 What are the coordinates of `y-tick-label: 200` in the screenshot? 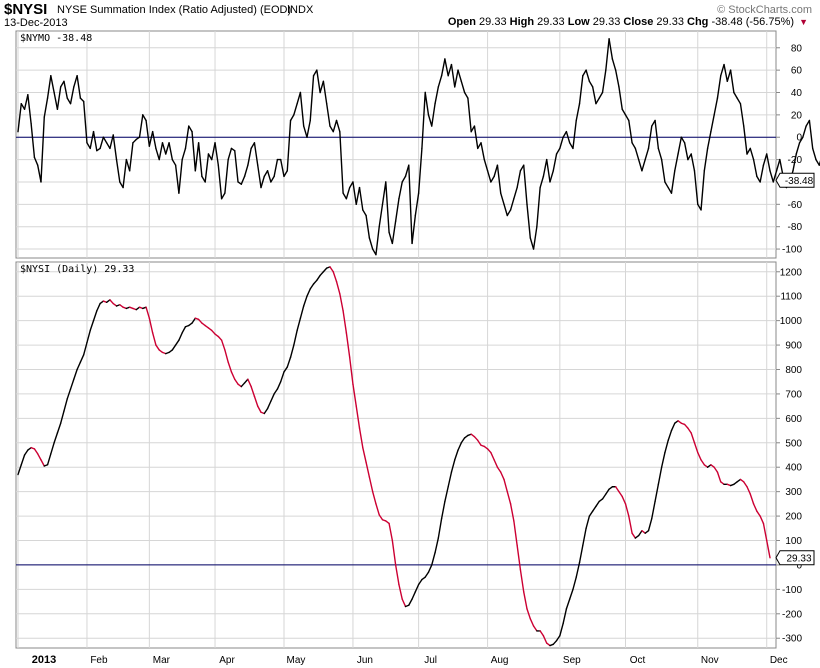 It's located at (793, 517).